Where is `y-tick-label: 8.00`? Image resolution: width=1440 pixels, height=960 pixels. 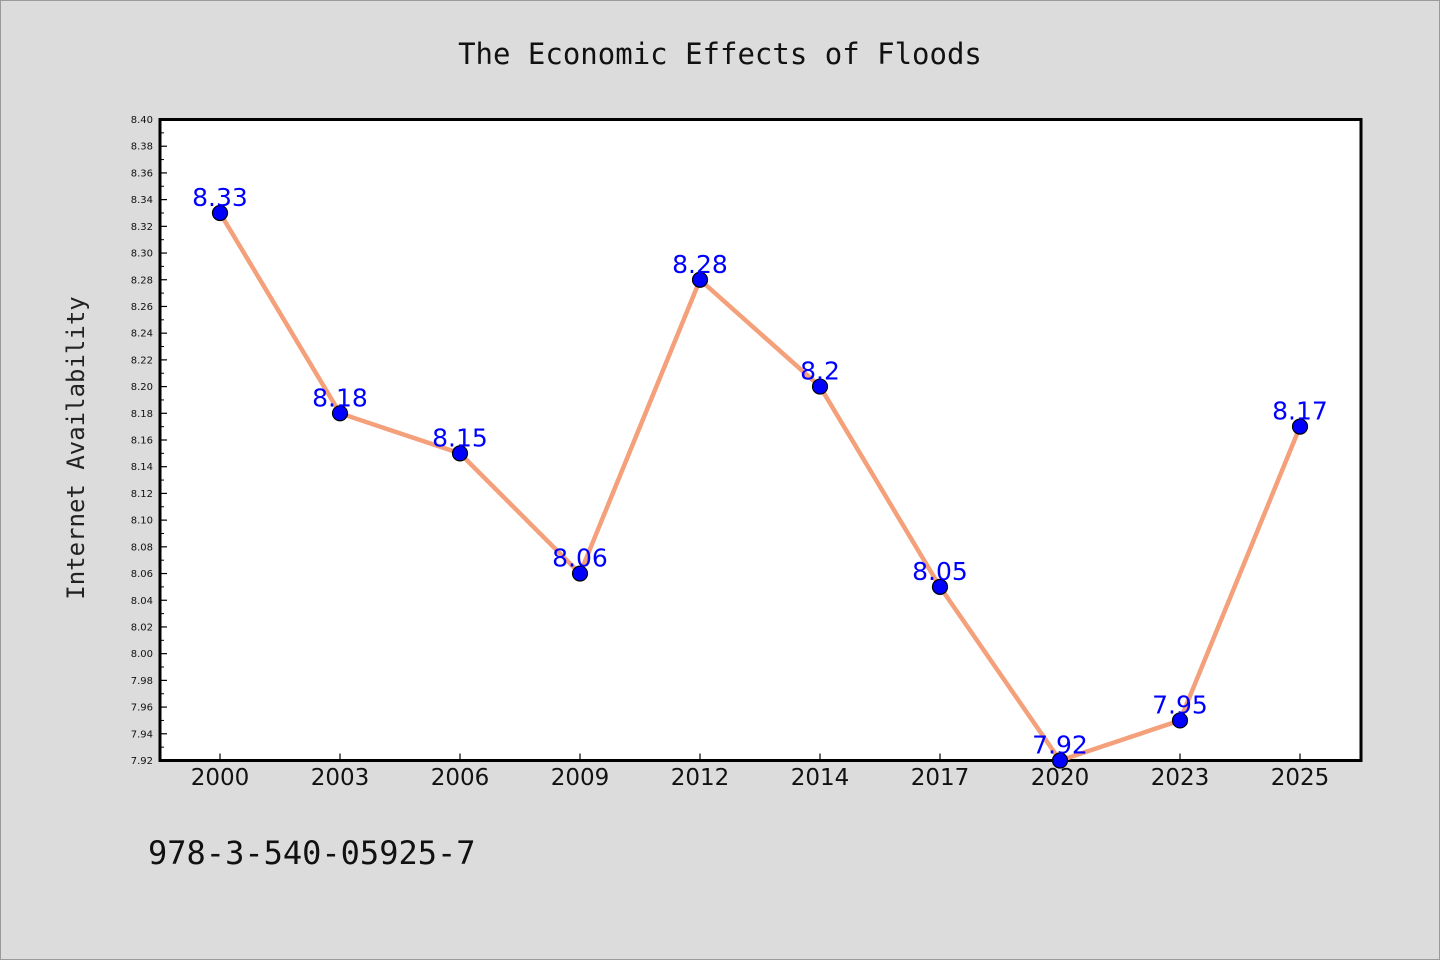
y-tick-label: 8.00 is located at coordinates (142, 654).